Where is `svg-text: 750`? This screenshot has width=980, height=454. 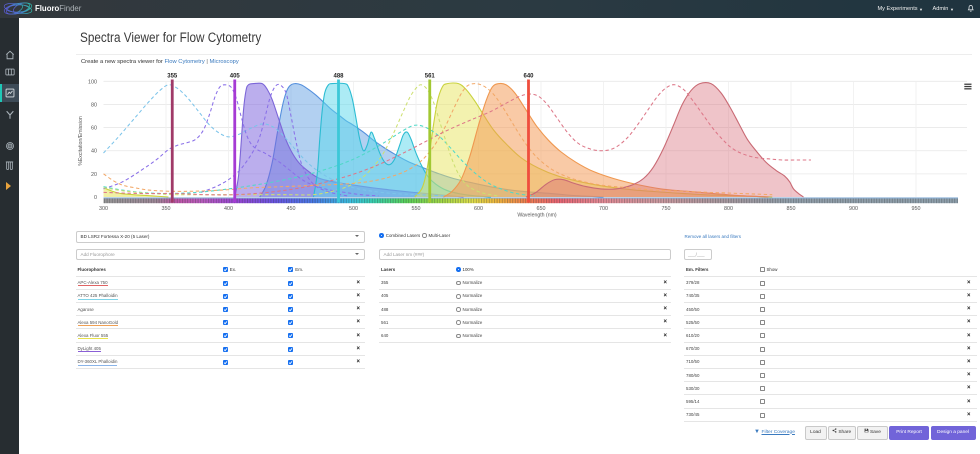 svg-text: 750 is located at coordinates (666, 209).